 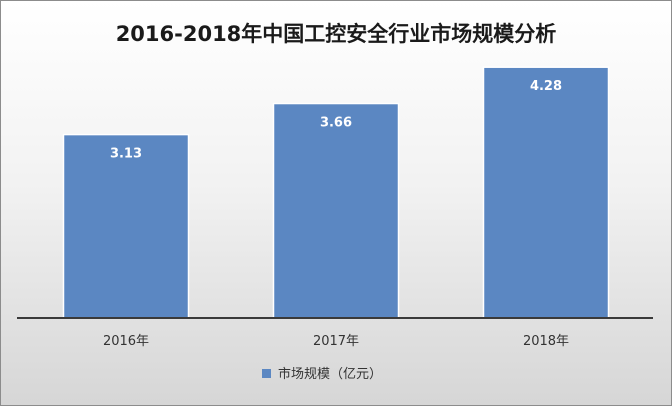 What do you see at coordinates (126, 341) in the screenshot?
I see `x-tick-label-2016: 2016年` at bounding box center [126, 341].